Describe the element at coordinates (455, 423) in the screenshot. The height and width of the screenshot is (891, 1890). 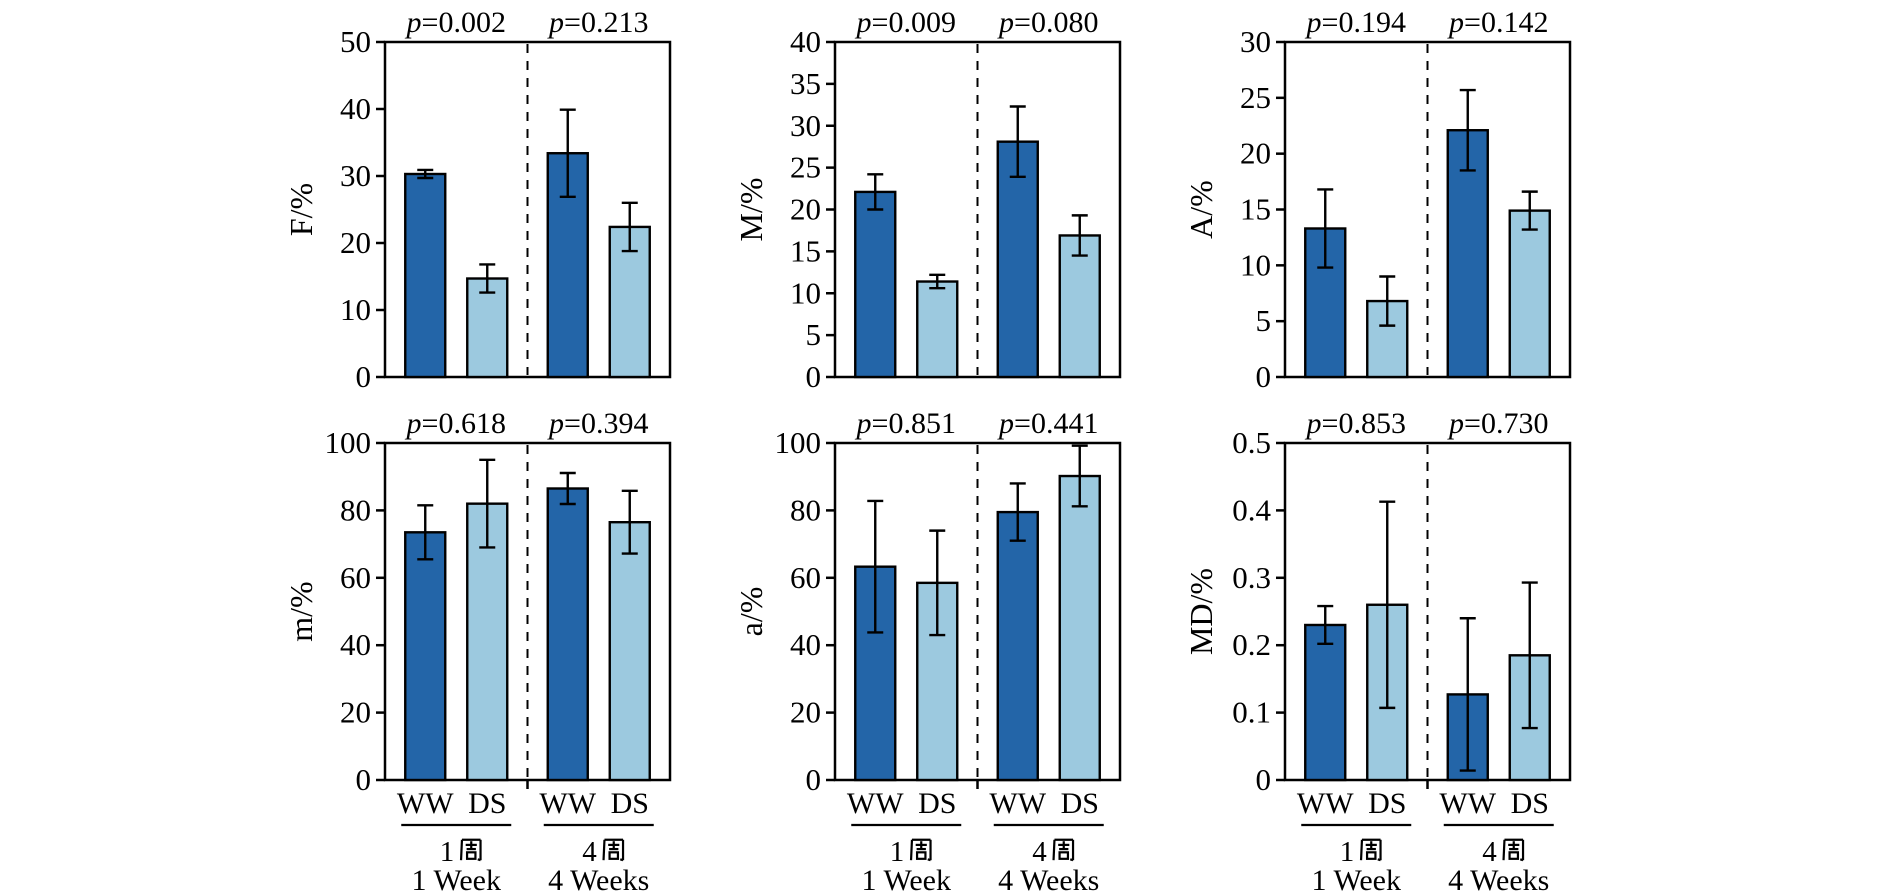
I see `p-value-label: p=0.618` at that location.